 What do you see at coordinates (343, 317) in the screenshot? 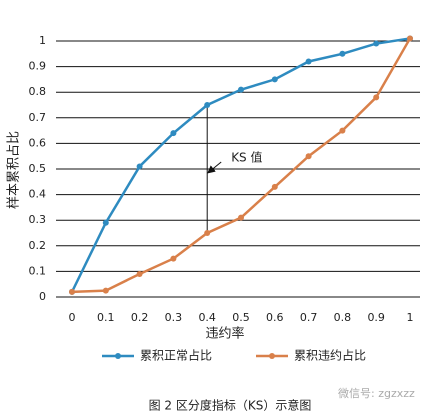
I see `x-tick-label: 0.8` at bounding box center [343, 317].